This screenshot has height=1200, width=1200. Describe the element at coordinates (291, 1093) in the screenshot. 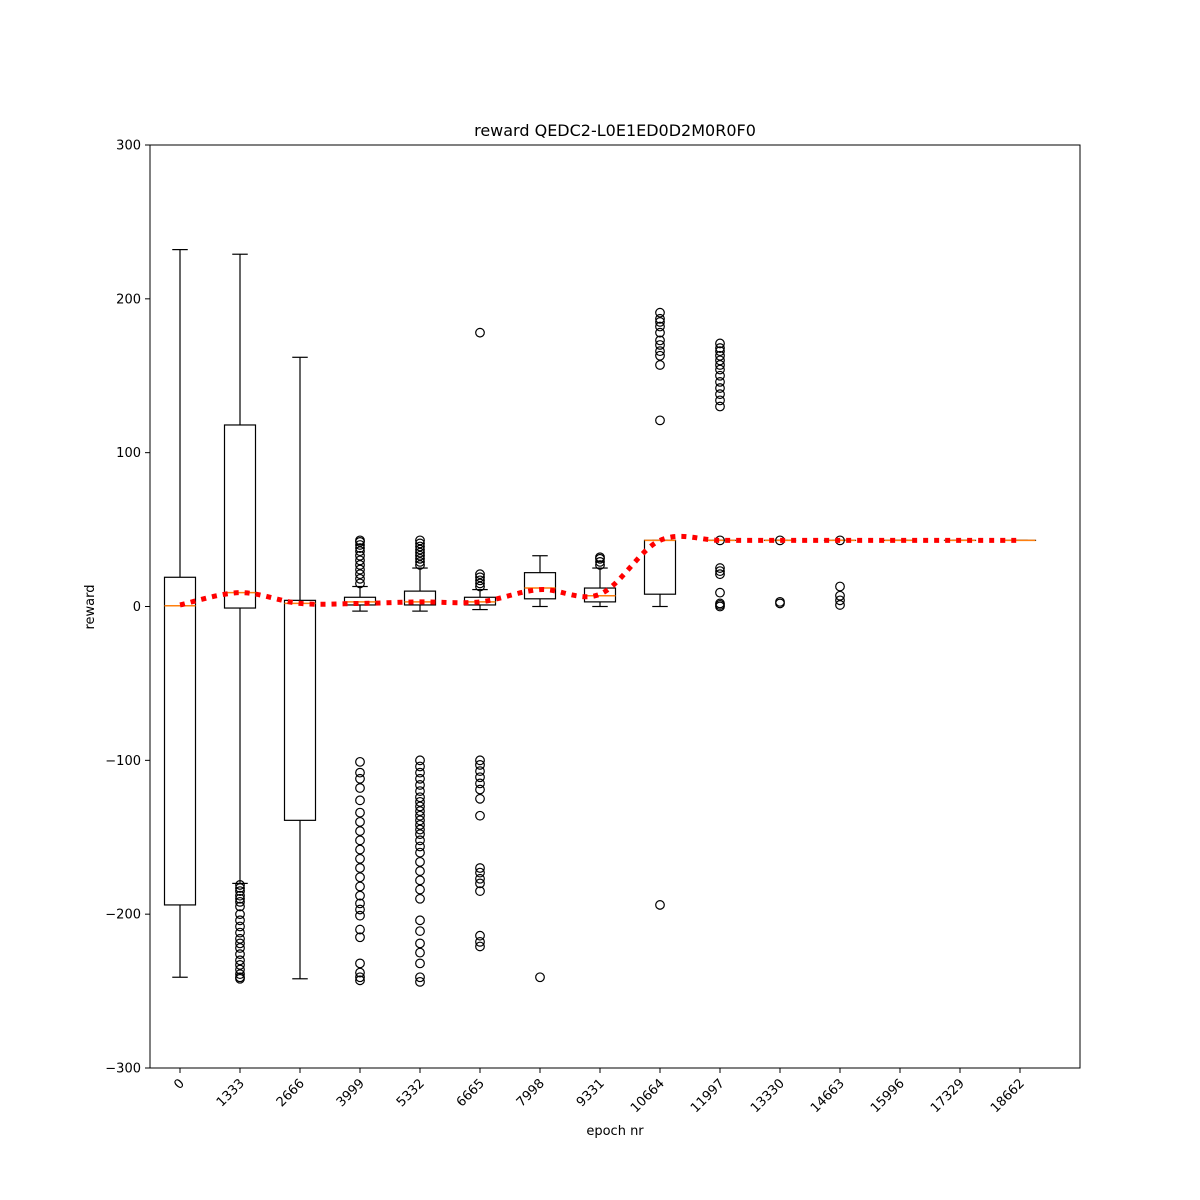

I see `x-tick-label: 2666` at that location.